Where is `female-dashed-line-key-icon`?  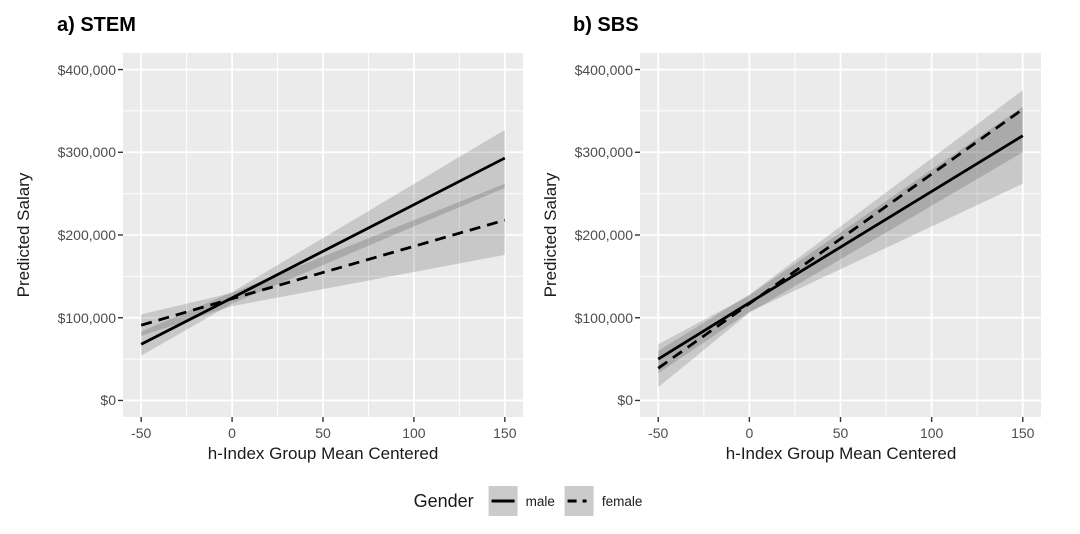
female-dashed-line-key-icon is located at coordinates (579, 501).